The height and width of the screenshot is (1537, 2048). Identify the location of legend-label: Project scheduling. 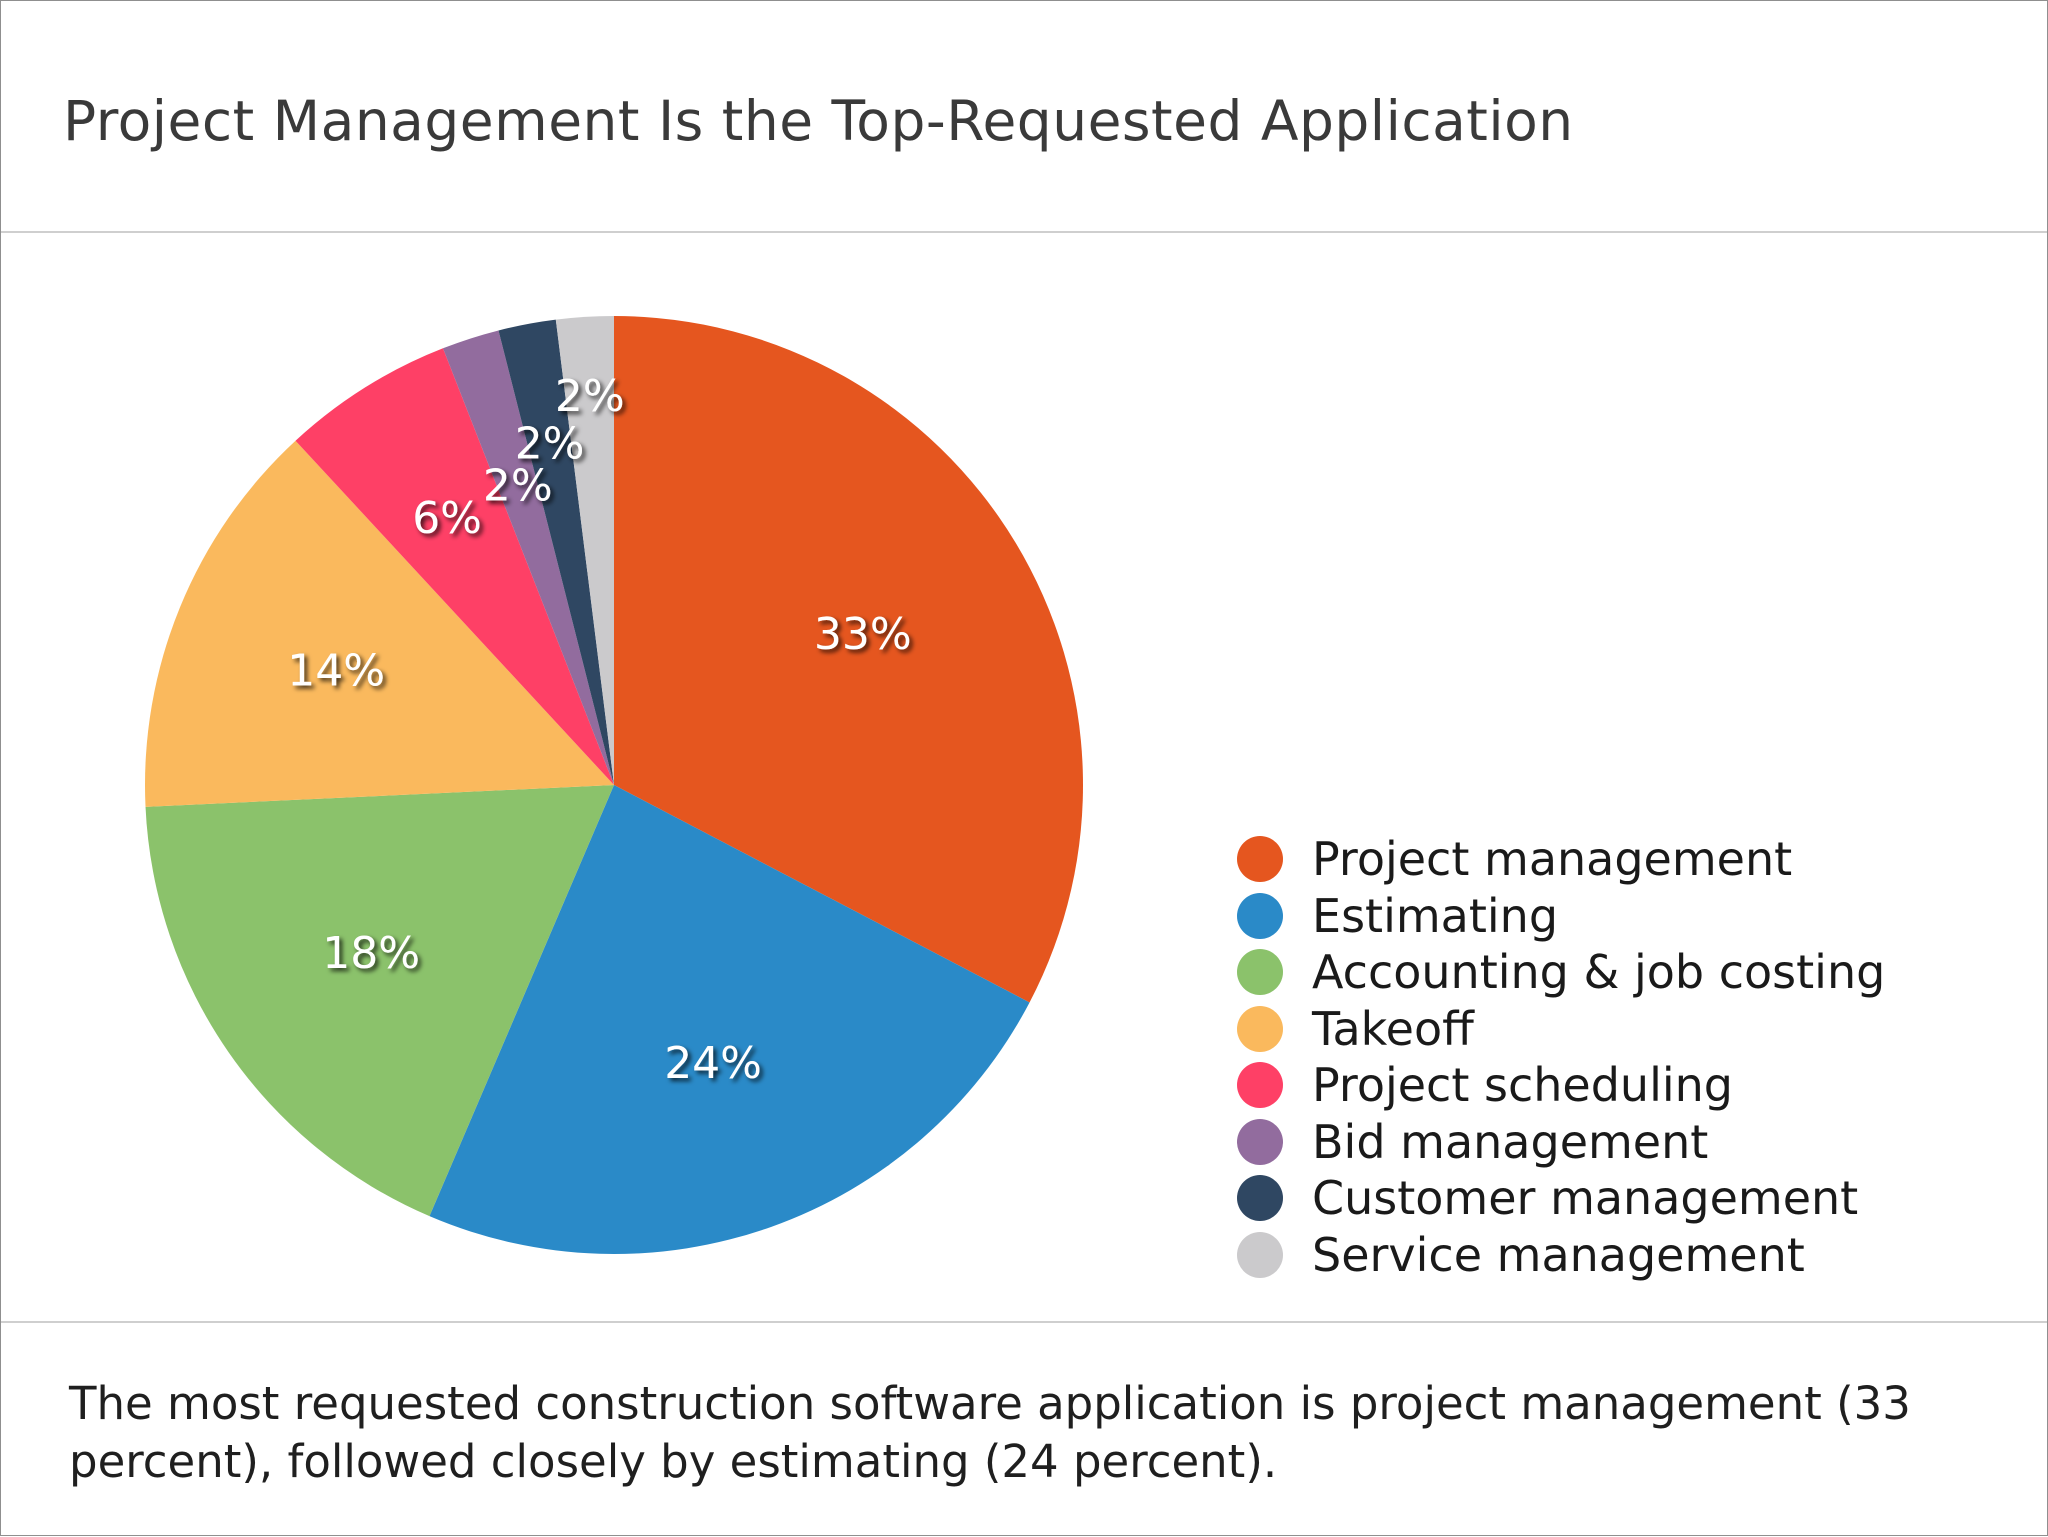
(1522, 1085).